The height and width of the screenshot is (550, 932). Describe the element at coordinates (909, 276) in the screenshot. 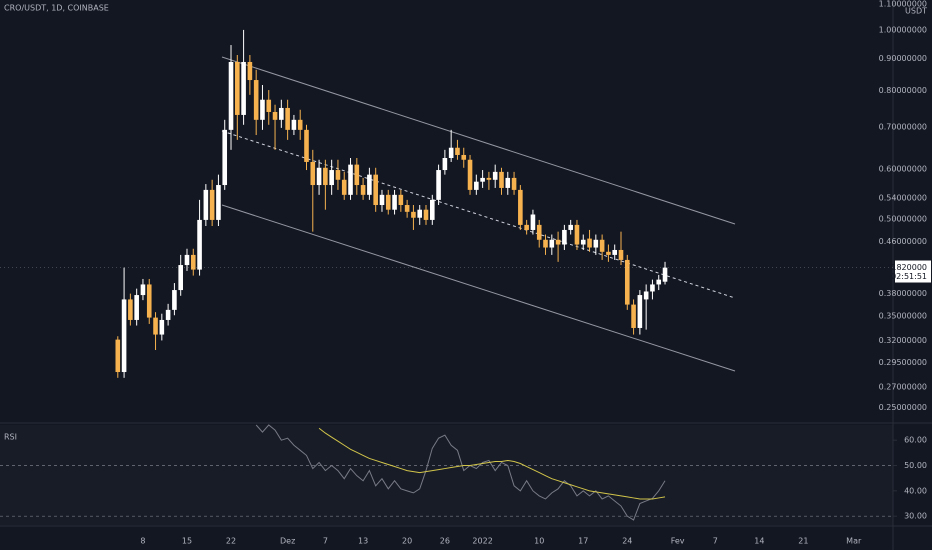

I see `countdown-label: 02:51:51` at that location.